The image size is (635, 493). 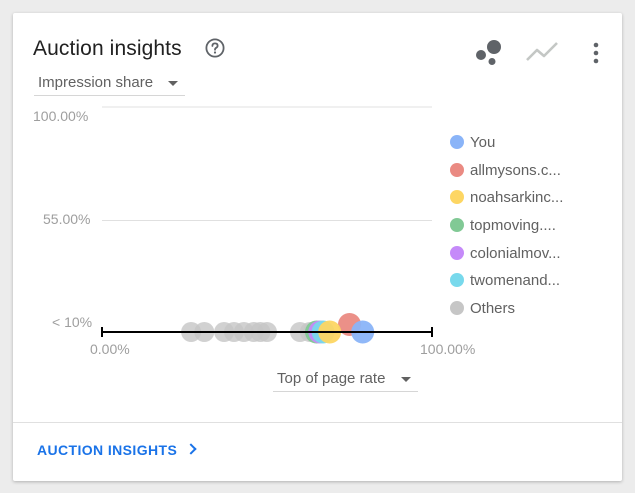 I want to click on card-title: Auction insights, so click(x=107, y=48).